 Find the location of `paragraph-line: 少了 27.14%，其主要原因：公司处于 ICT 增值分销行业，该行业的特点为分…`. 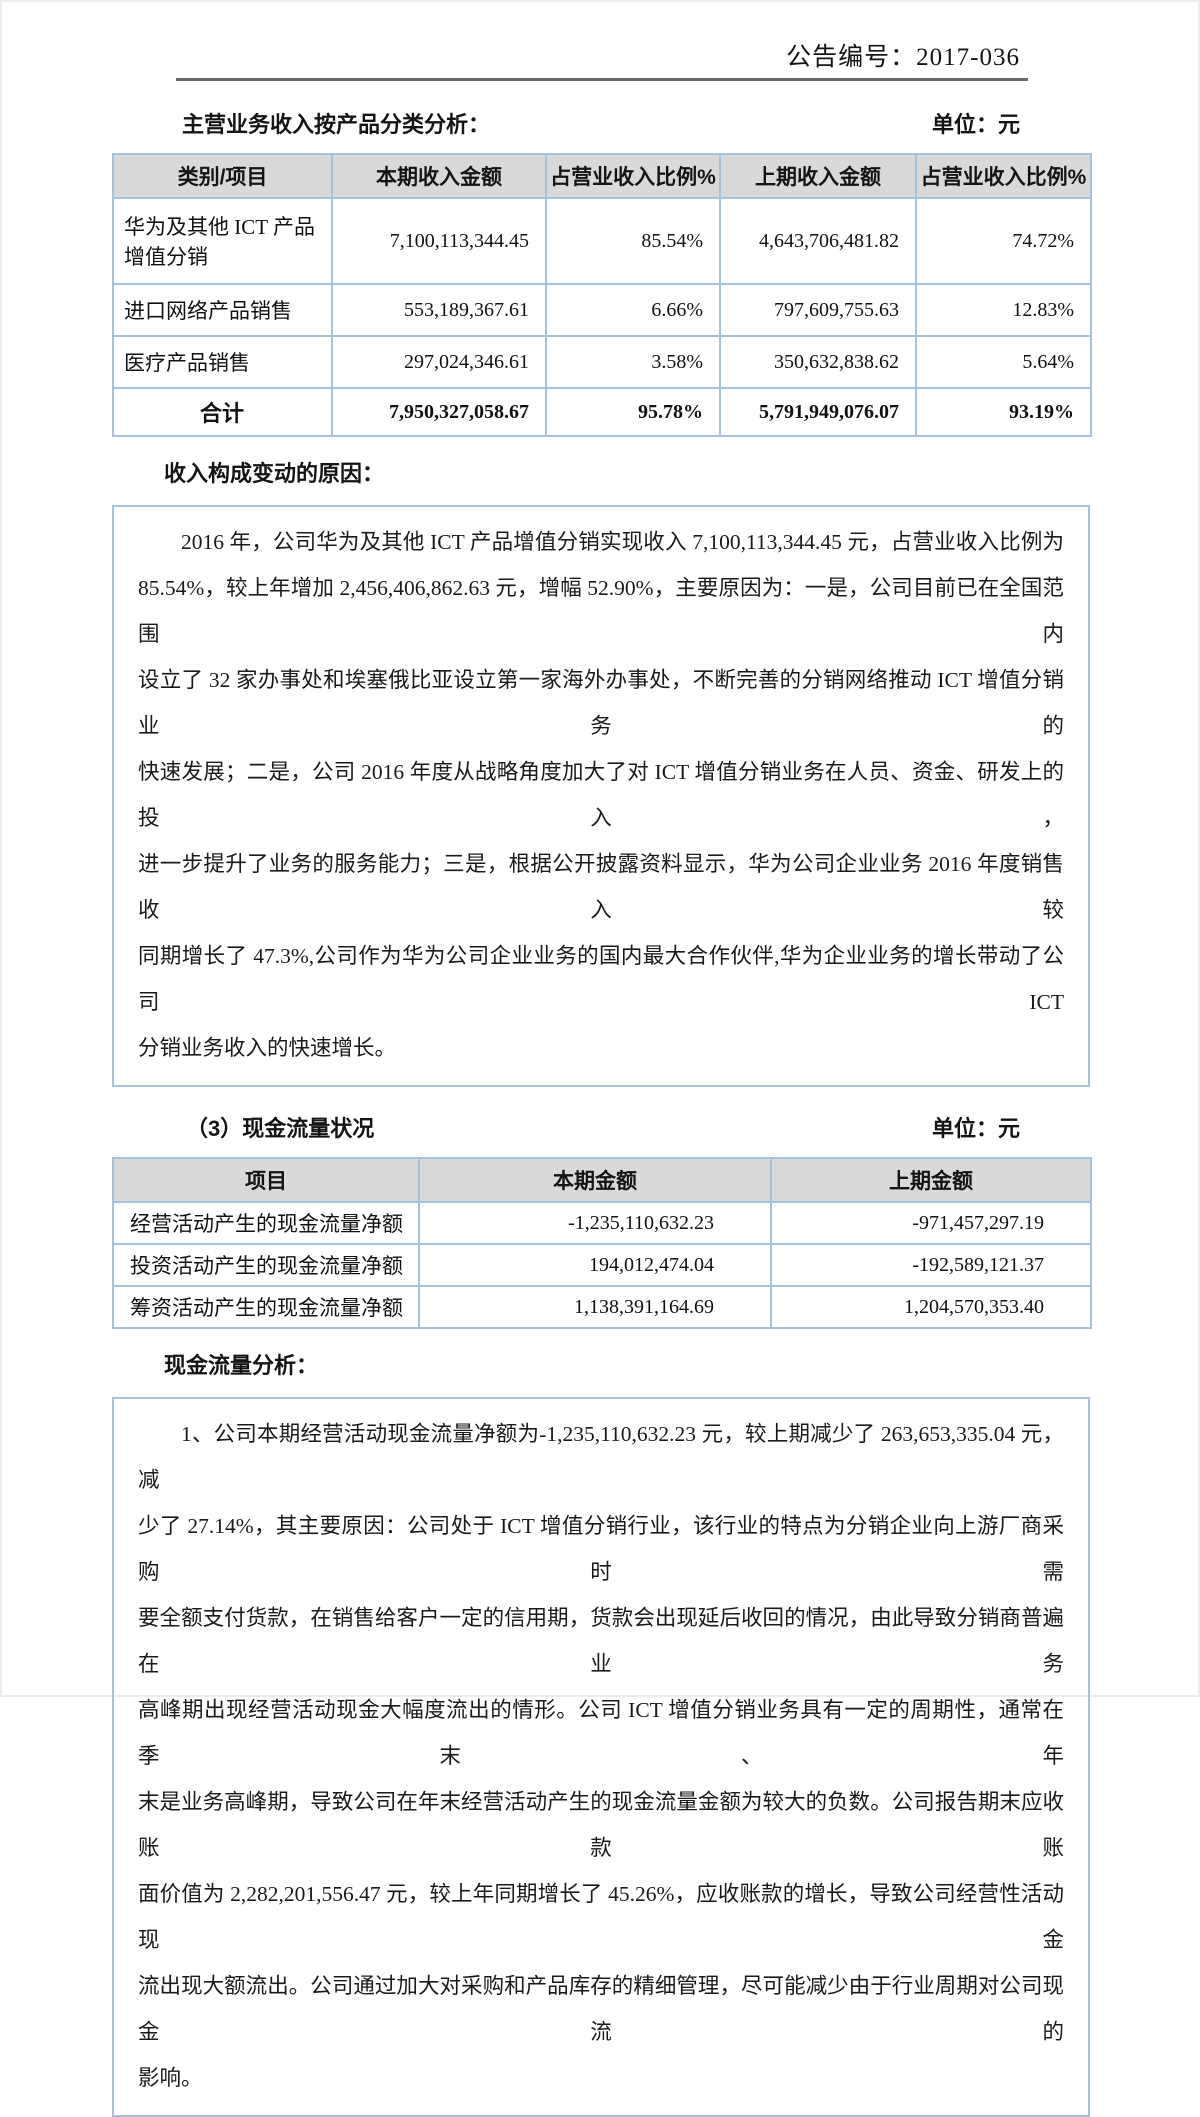

paragraph-line: 少了 27.14%，其主要原因：公司处于 ICT 增值分销行业，该行业的特点为分… is located at coordinates (601, 1549).